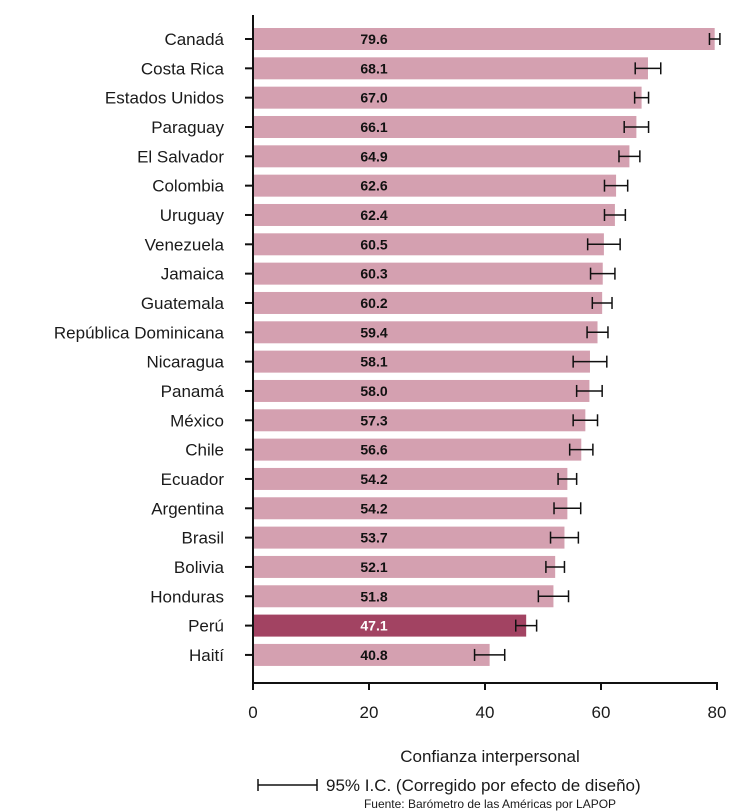  What do you see at coordinates (490, 756) in the screenshot?
I see `x-axis-title: Confianza interpersonal` at bounding box center [490, 756].